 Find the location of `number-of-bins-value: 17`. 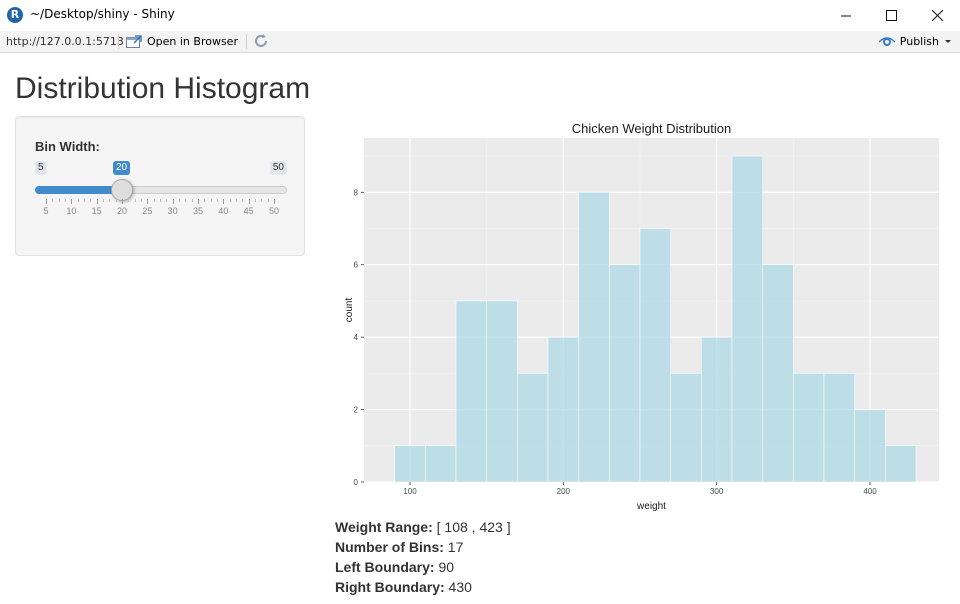

number-of-bins-value: 17 is located at coordinates (455, 547).